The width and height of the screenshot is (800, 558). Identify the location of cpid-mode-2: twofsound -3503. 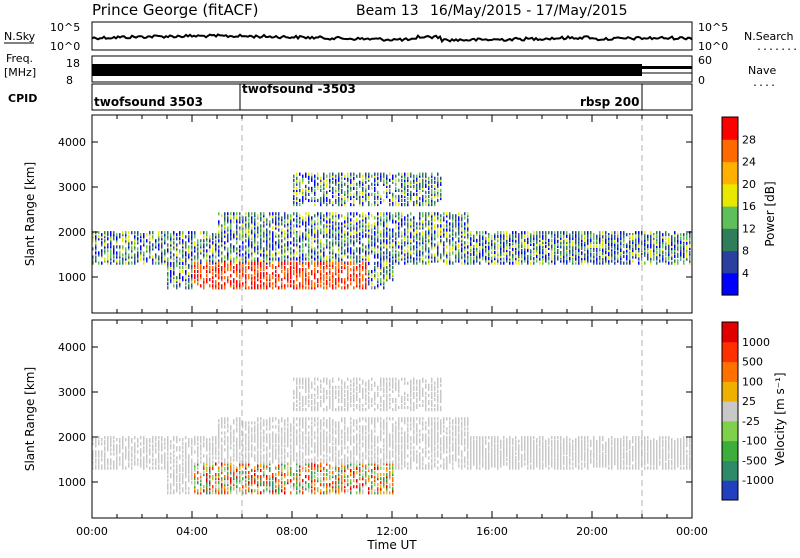
(299, 89).